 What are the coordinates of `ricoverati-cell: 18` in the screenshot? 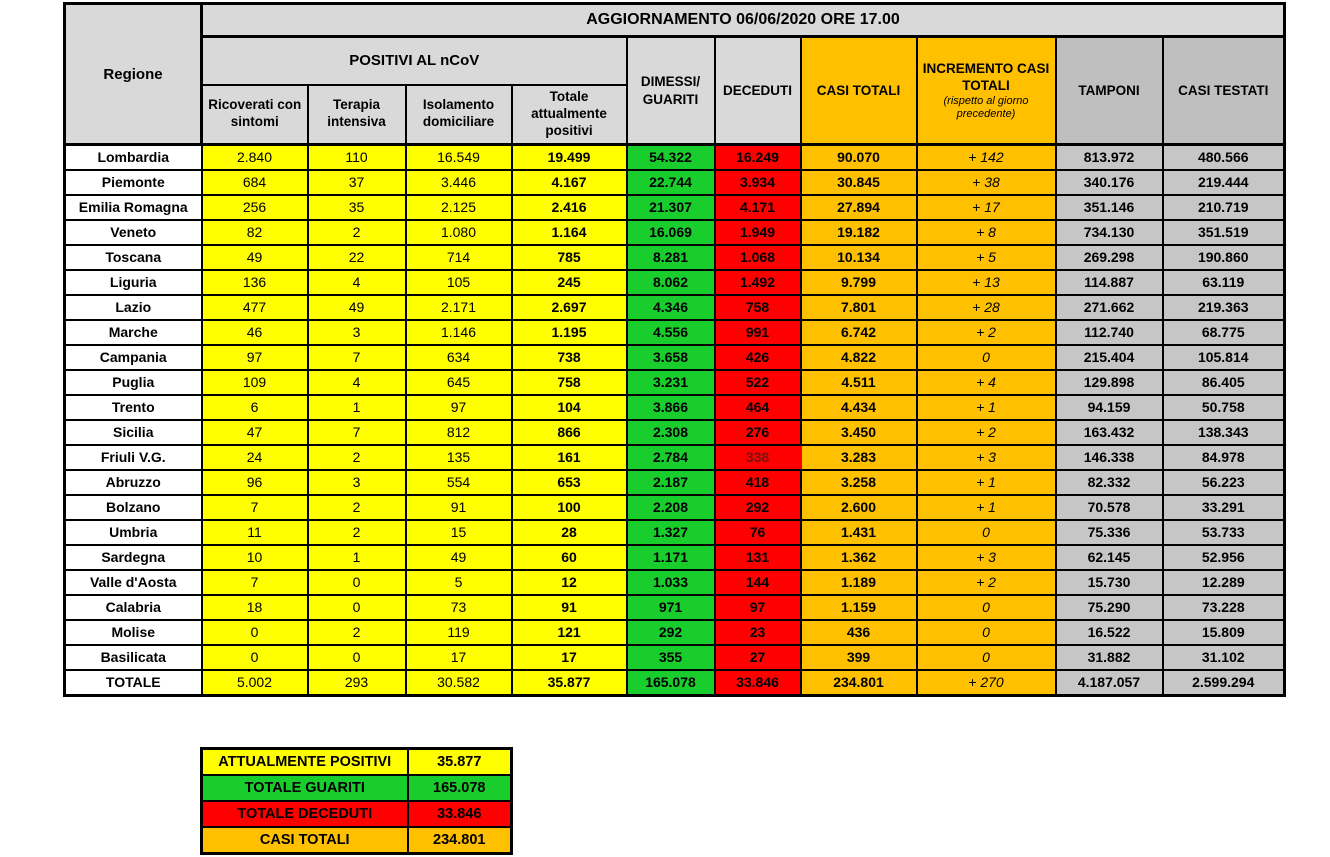 It's located at (254, 607).